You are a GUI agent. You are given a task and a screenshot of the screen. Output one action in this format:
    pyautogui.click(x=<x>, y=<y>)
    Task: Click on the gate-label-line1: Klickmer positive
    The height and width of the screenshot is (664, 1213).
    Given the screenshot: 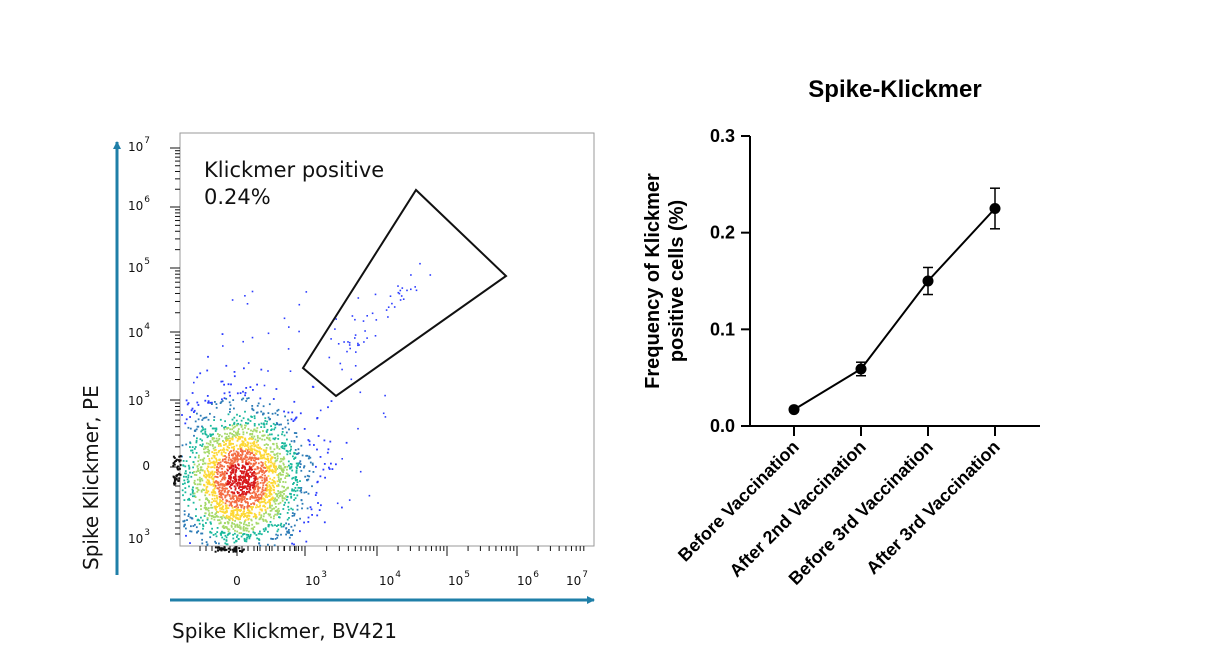 What is the action you would take?
    pyautogui.click(x=294, y=170)
    